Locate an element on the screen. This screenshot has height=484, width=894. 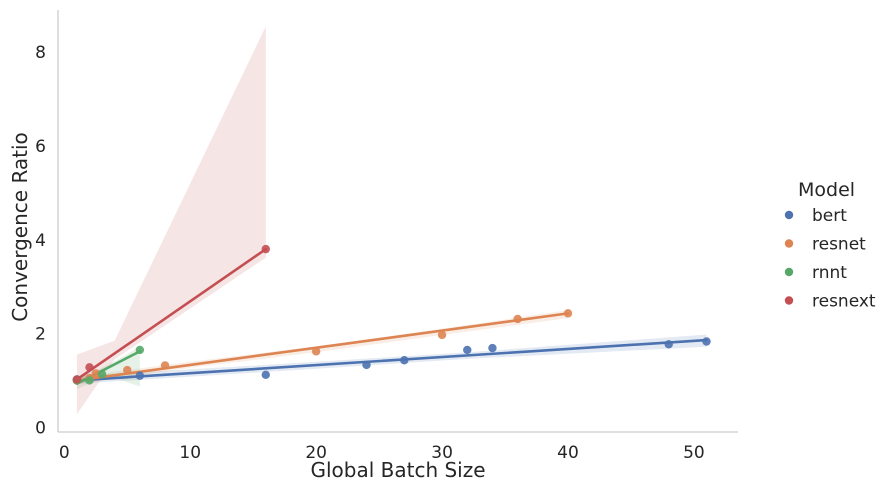
x-tick-label: 30 is located at coordinates (442, 453).